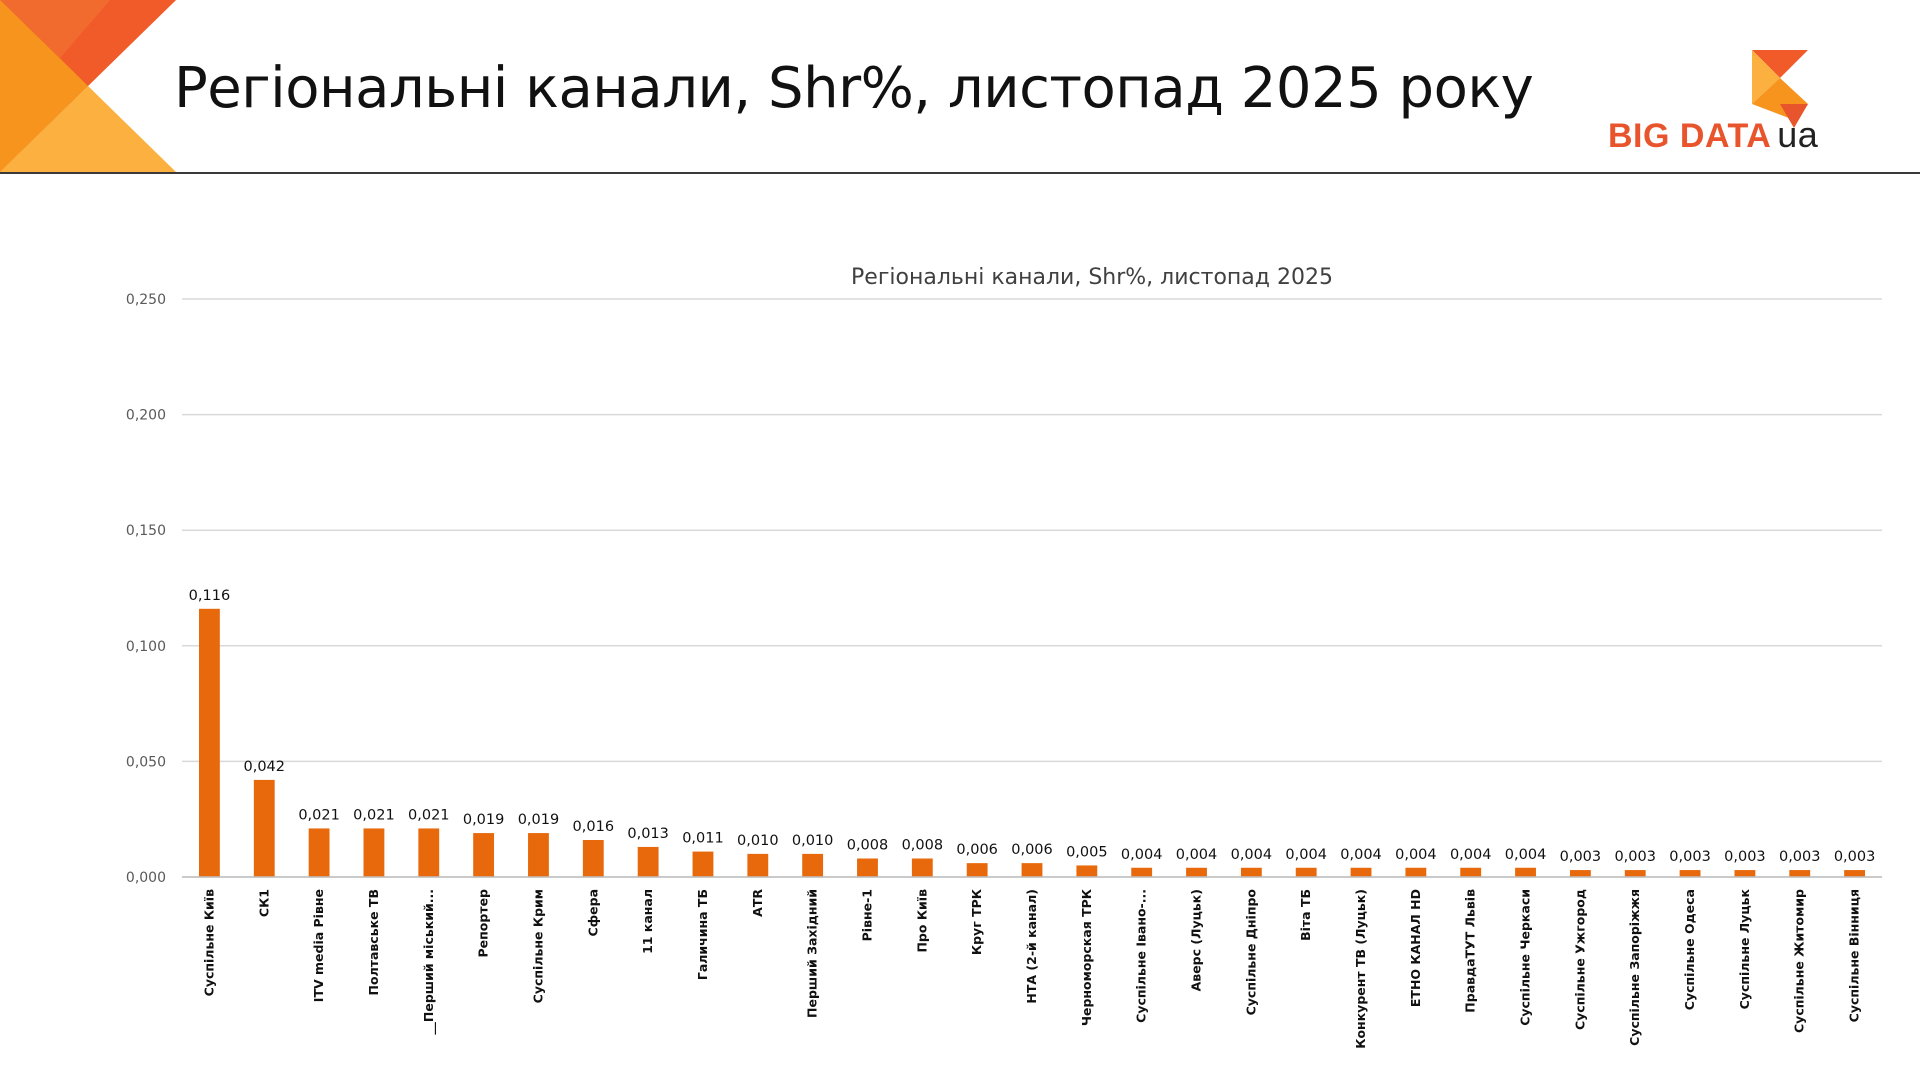  What do you see at coordinates (1031, 946) in the screenshot?
I see `x-tick-label: НТА (2-й канал)` at bounding box center [1031, 946].